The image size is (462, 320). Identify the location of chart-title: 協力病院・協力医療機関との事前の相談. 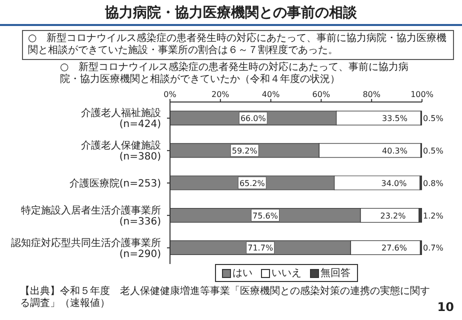
(231, 13).